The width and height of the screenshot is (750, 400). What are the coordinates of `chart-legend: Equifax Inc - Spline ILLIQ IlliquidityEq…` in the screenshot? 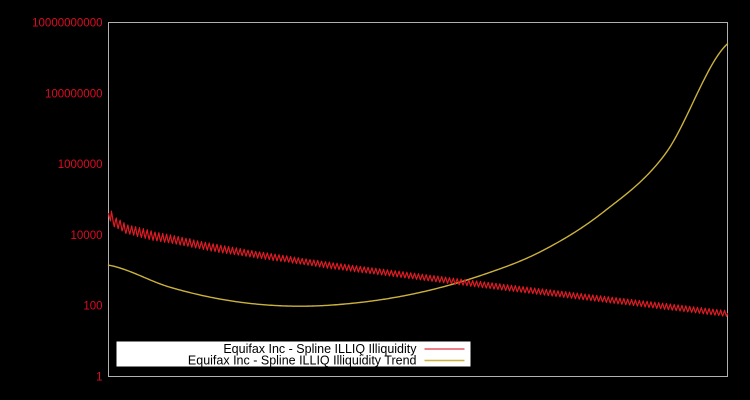 It's located at (293, 354).